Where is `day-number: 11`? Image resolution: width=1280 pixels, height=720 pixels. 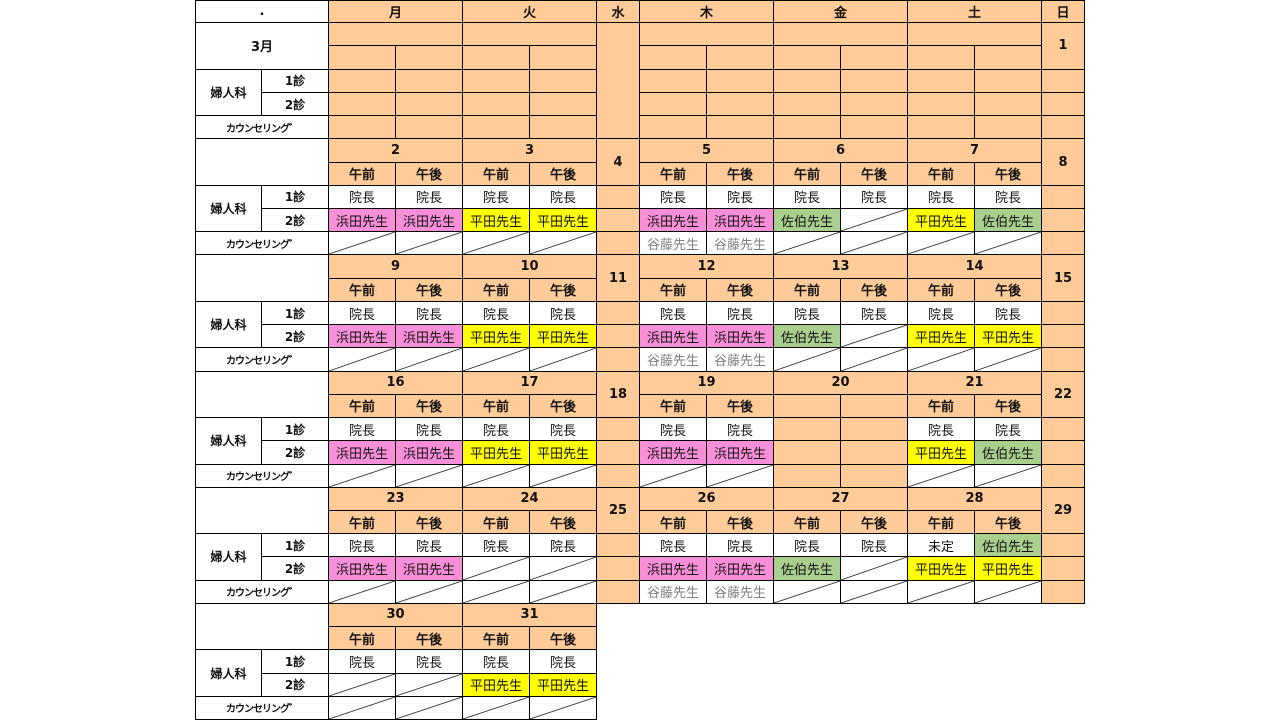
day-number: 11 is located at coordinates (618, 278).